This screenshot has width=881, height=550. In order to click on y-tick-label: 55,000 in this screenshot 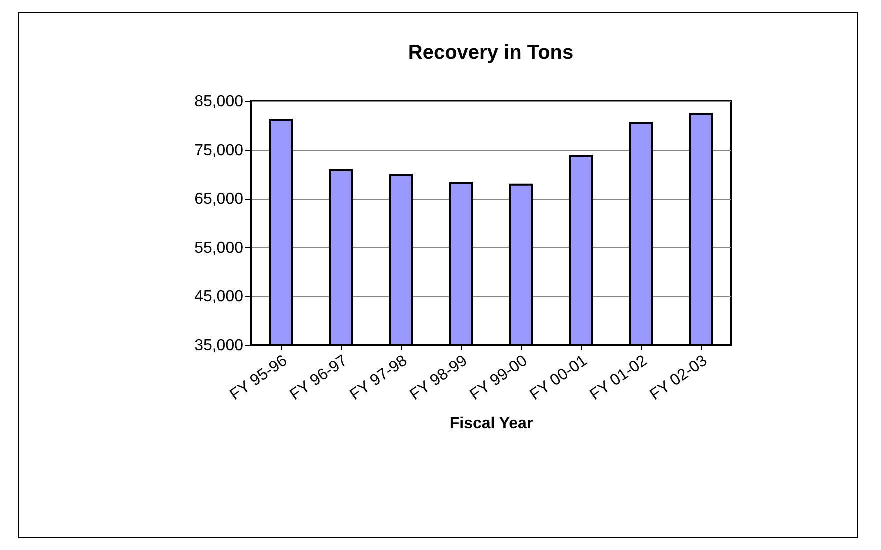, I will do `click(219, 248)`.